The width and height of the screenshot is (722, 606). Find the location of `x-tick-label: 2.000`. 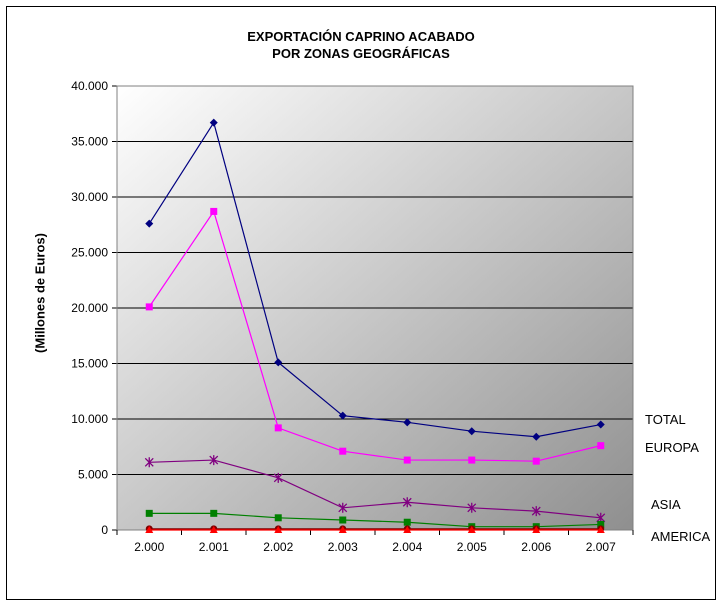

x-tick-label: 2.000 is located at coordinates (149, 547).